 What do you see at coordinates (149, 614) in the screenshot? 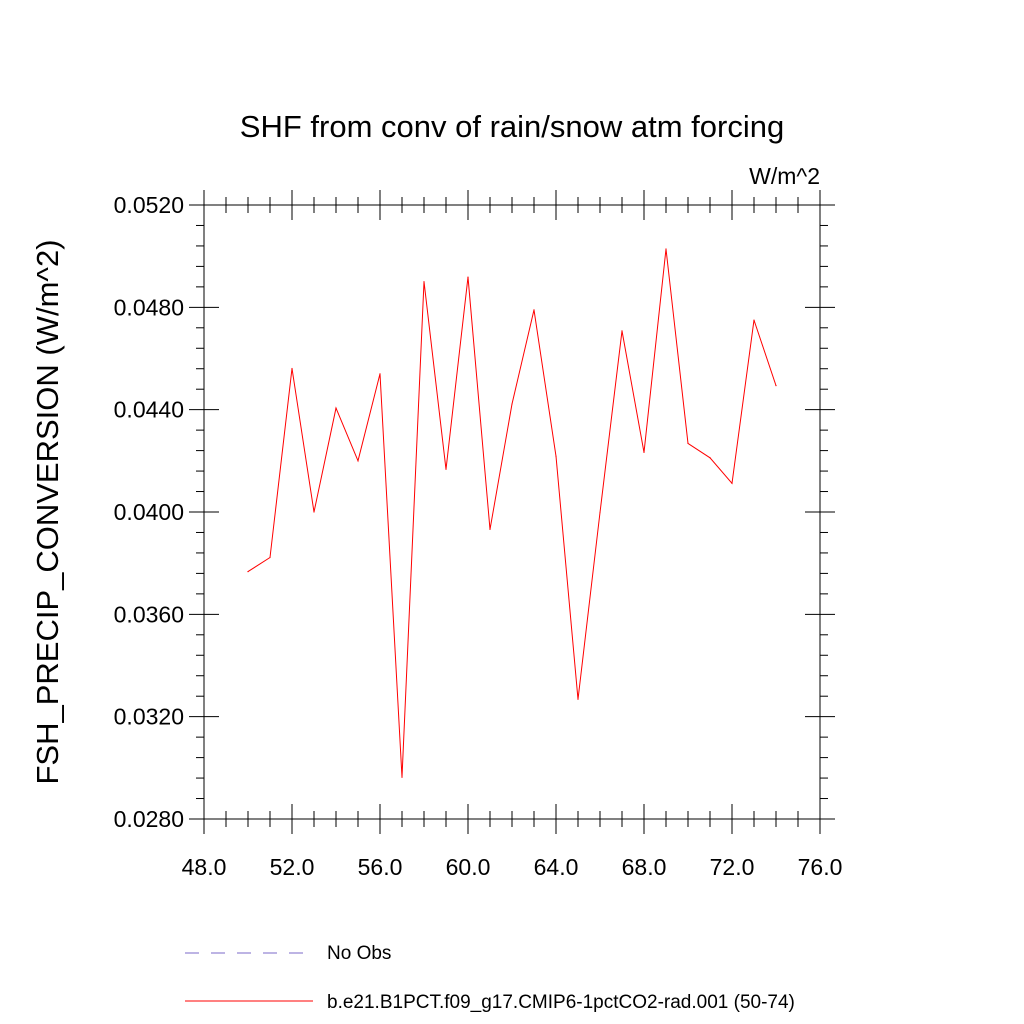
I see `y-tick-label: 0.0360` at bounding box center [149, 614].